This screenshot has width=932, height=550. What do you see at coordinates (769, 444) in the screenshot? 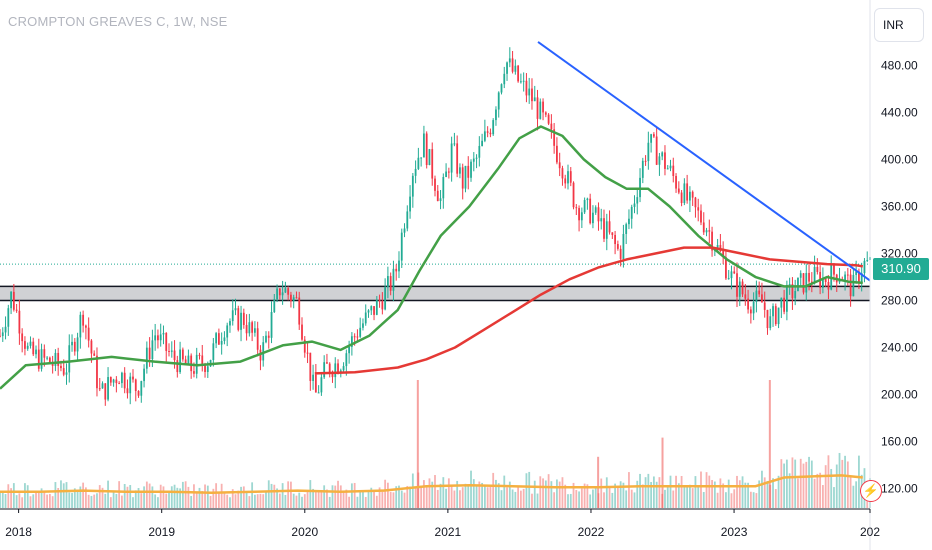
I see `volume-spike` at bounding box center [769, 444].